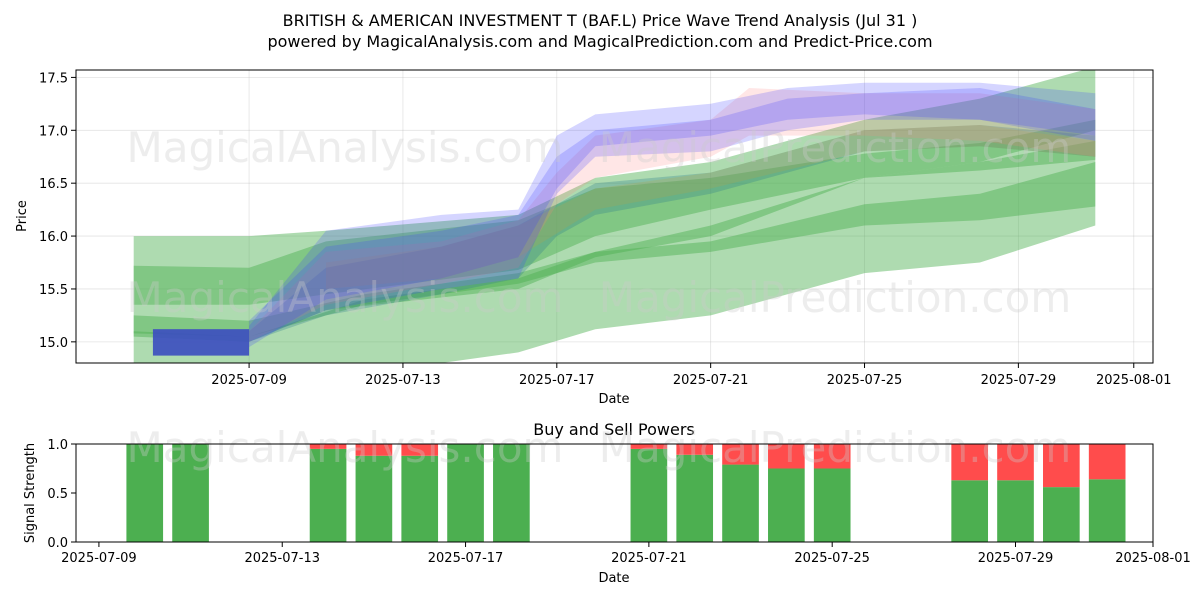 This screenshot has height=600, width=1200. Describe the element at coordinates (711, 380) in the screenshot. I see `price-x-tick-label: 2025-07-21` at that location.